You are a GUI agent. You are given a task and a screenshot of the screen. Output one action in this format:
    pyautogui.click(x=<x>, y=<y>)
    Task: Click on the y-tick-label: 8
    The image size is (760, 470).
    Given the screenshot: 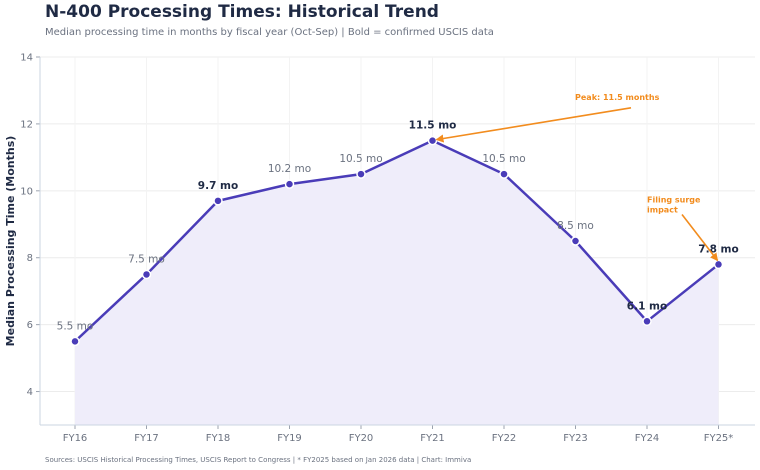 What is the action you would take?
    pyautogui.click(x=30, y=258)
    